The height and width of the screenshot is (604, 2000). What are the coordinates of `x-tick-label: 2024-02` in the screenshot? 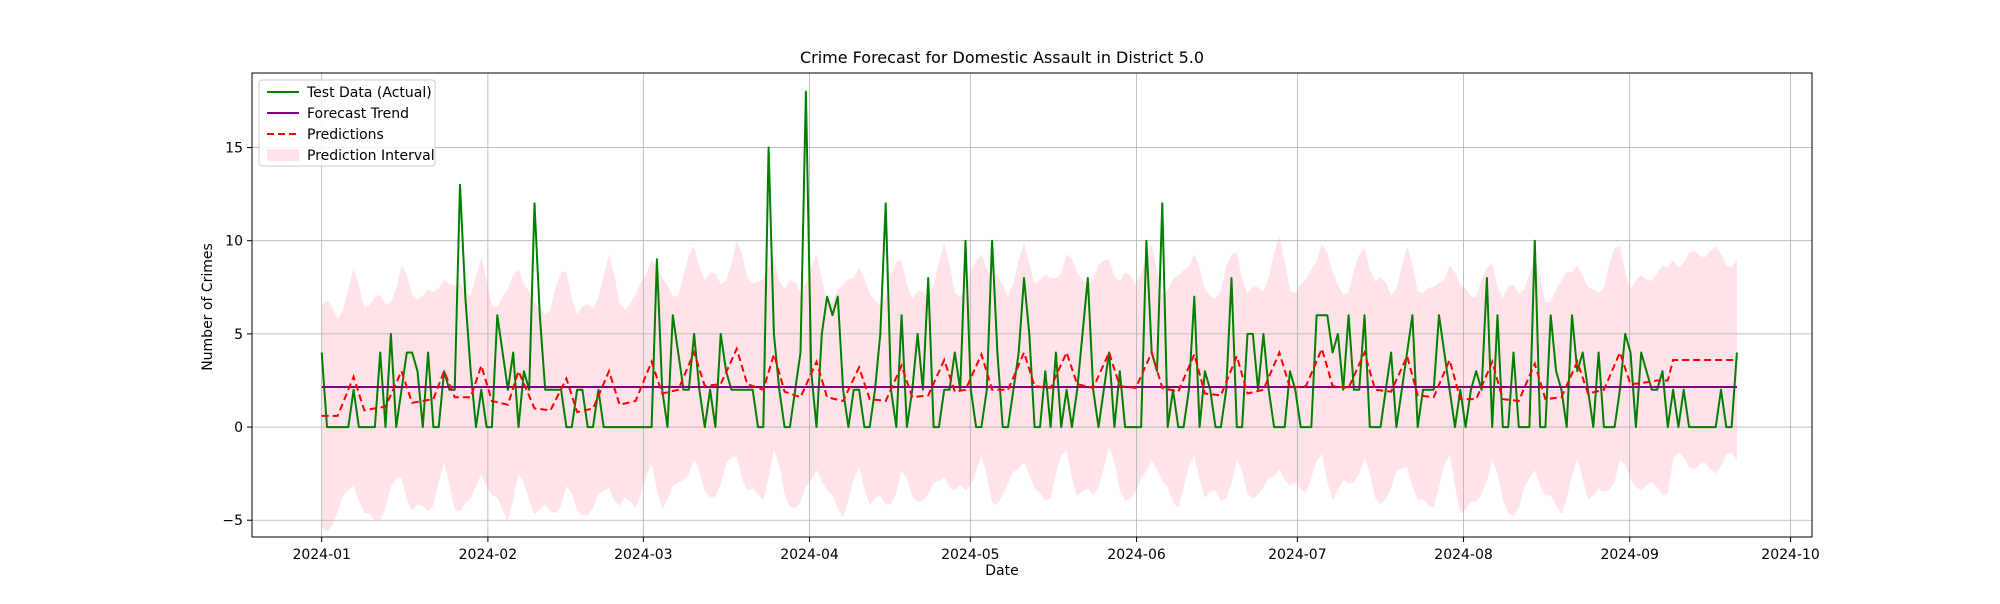 It's located at (488, 555).